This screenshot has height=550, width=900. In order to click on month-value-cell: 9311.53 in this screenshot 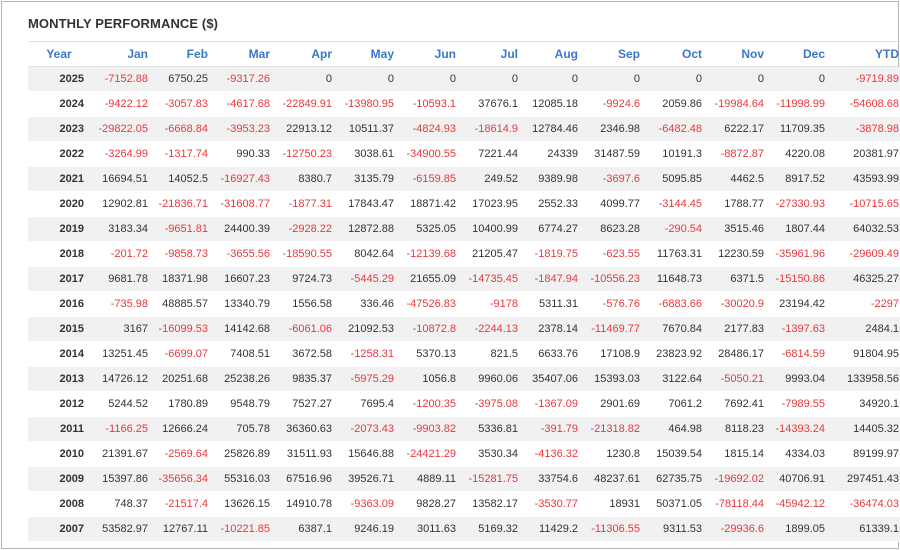, I will do `click(675, 529)`.